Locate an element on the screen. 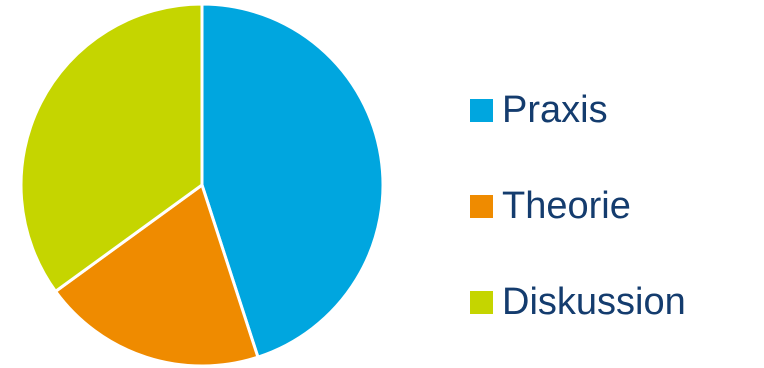 This screenshot has height=368, width=764. legend-label: Diskussion is located at coordinates (594, 302).